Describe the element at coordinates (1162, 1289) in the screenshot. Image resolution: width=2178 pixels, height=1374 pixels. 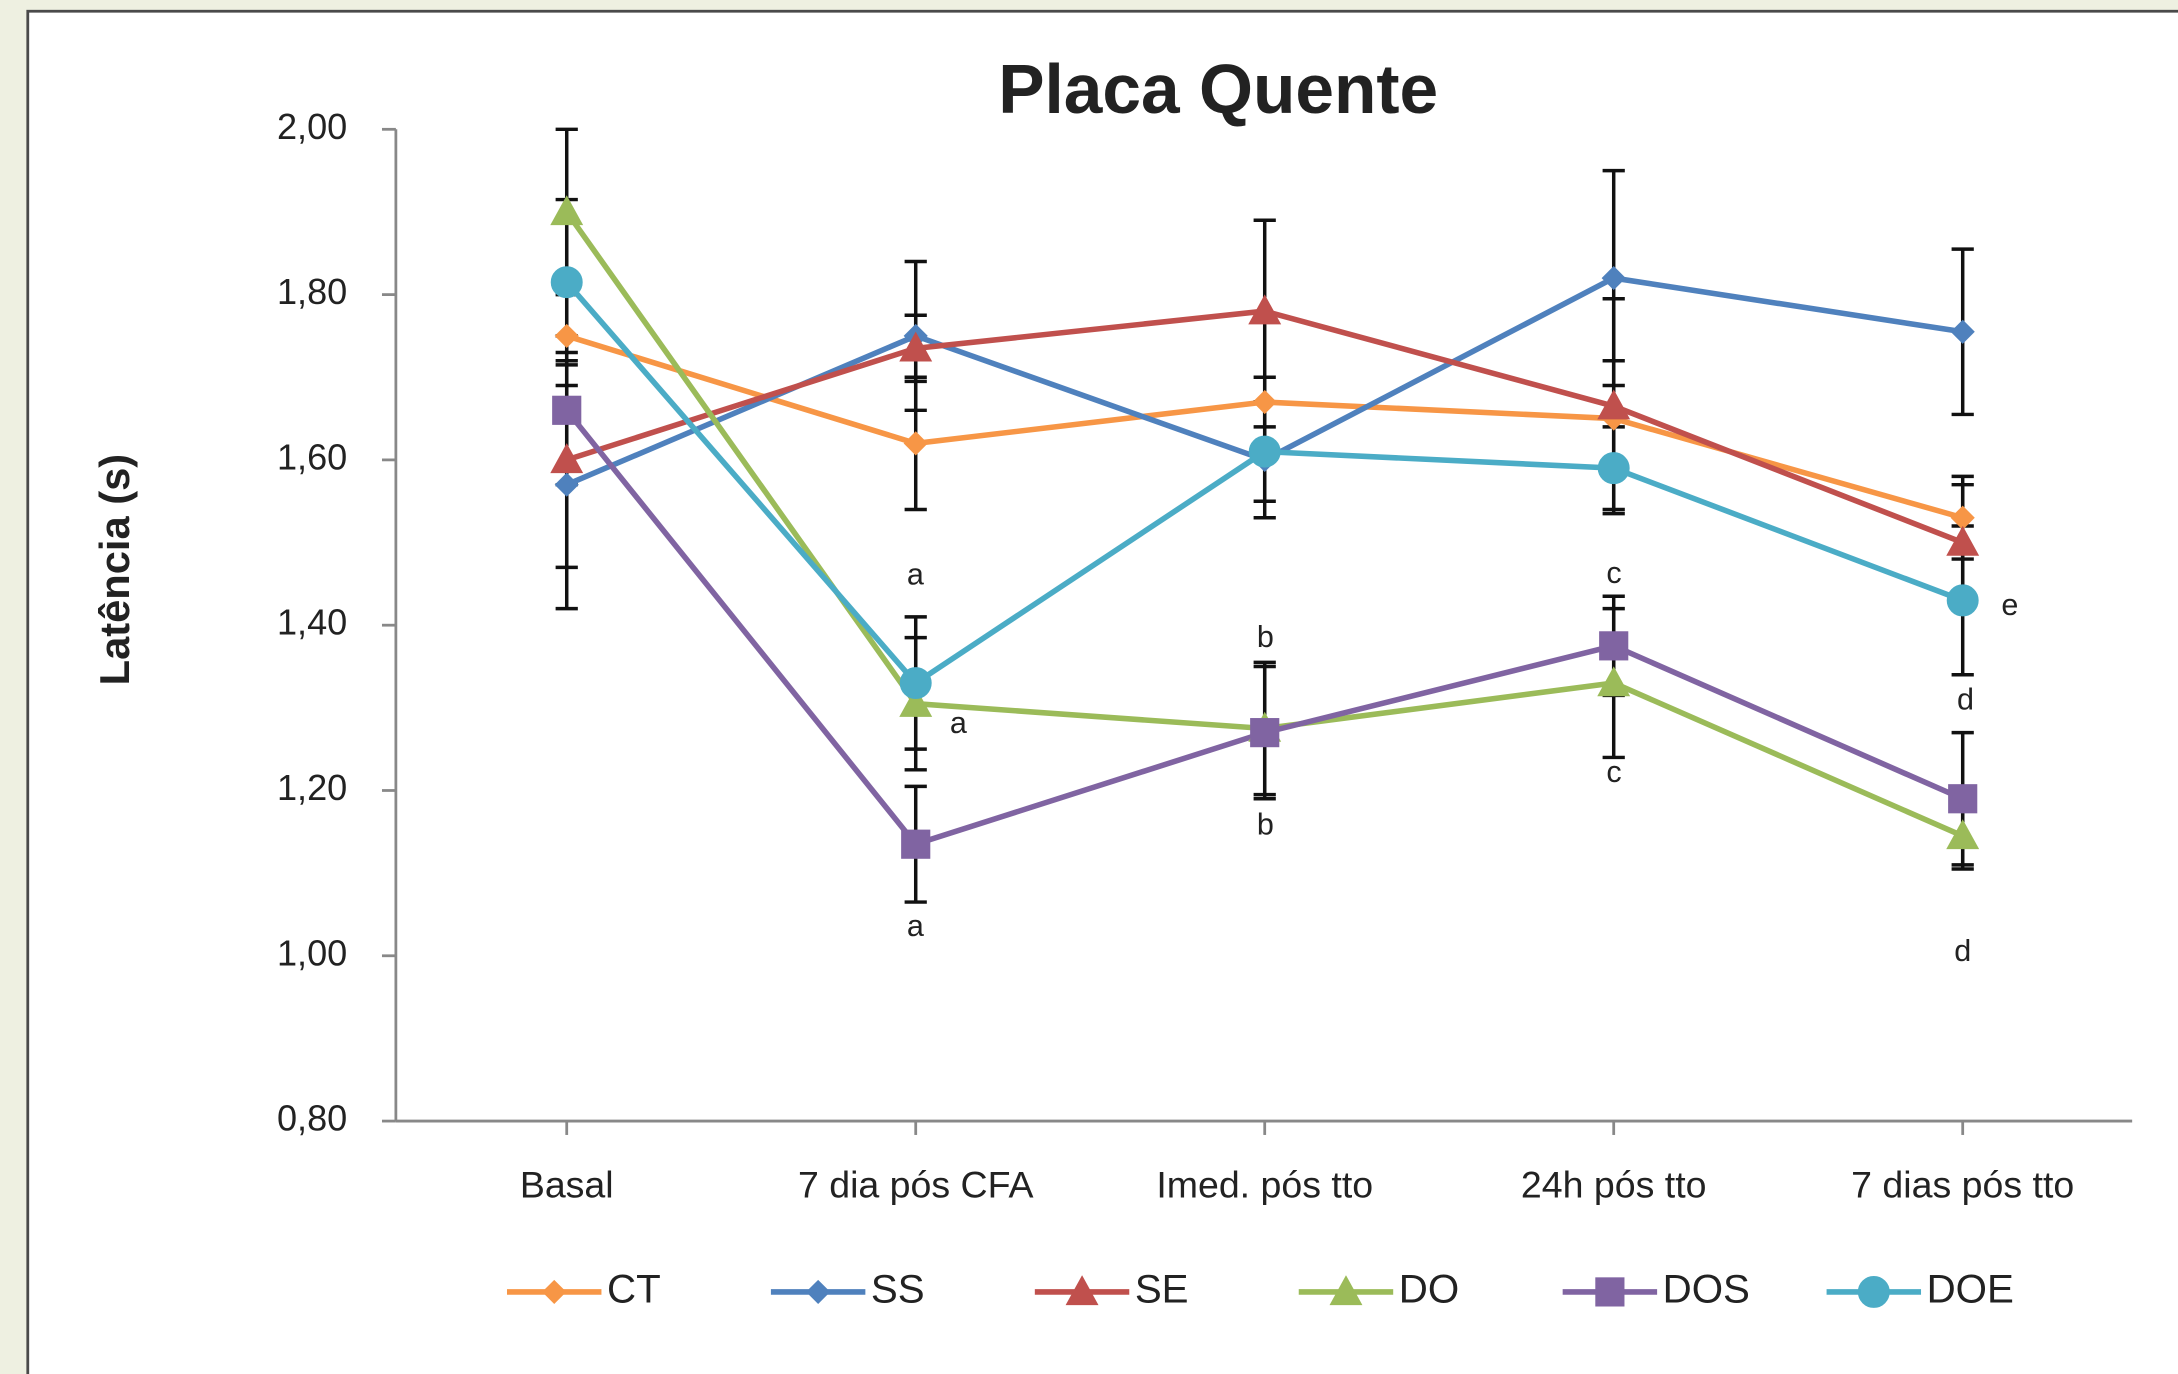
I see `legend-label: SE` at that location.